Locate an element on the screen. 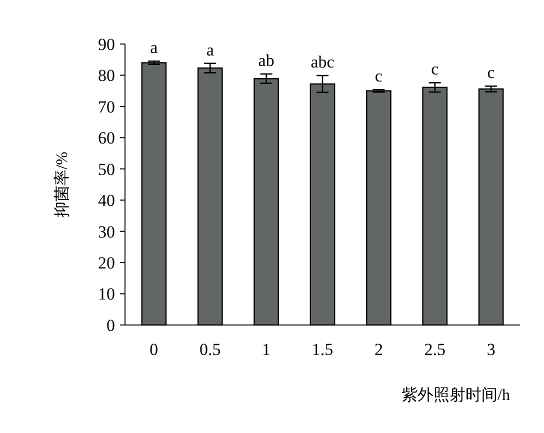 Image resolution: width=544 pixels, height=433 pixels. y-tick-label: 40 is located at coordinates (106, 200).